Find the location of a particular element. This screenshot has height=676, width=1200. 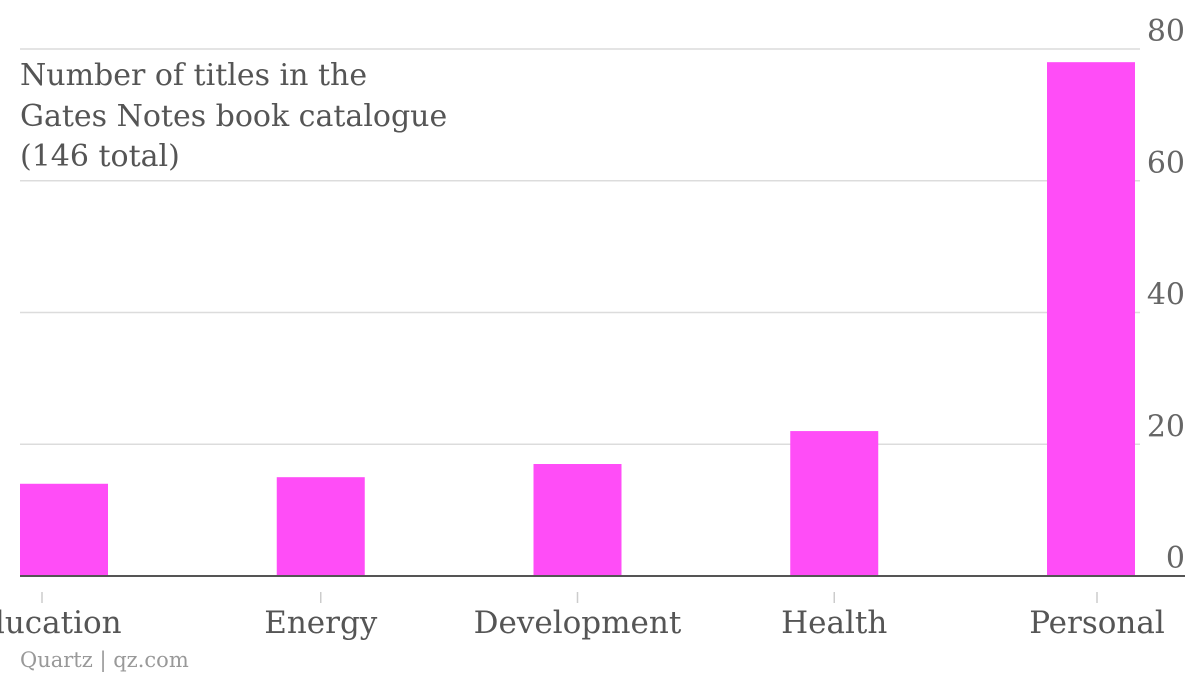

y-tick-label: 80 is located at coordinates (1166, 31).